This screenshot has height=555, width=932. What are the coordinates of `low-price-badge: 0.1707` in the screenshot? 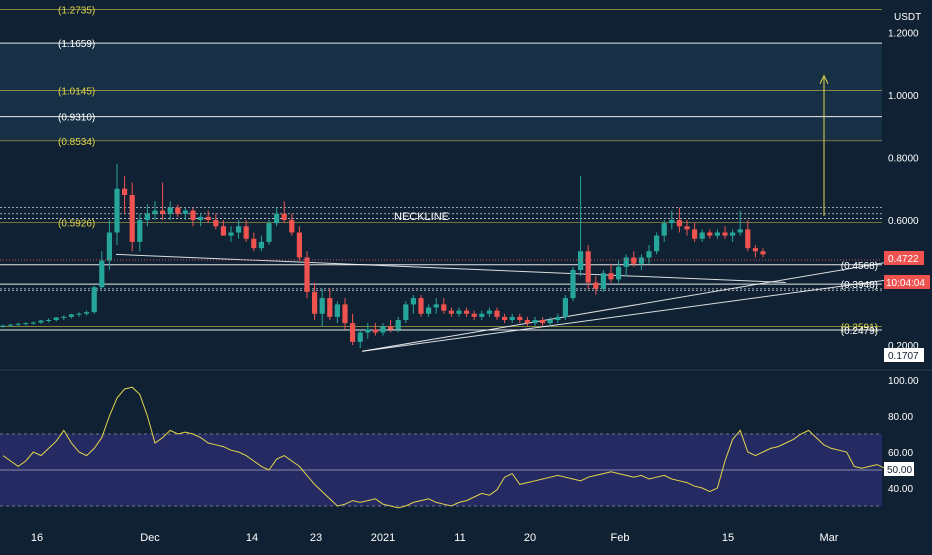 It's located at (904, 355).